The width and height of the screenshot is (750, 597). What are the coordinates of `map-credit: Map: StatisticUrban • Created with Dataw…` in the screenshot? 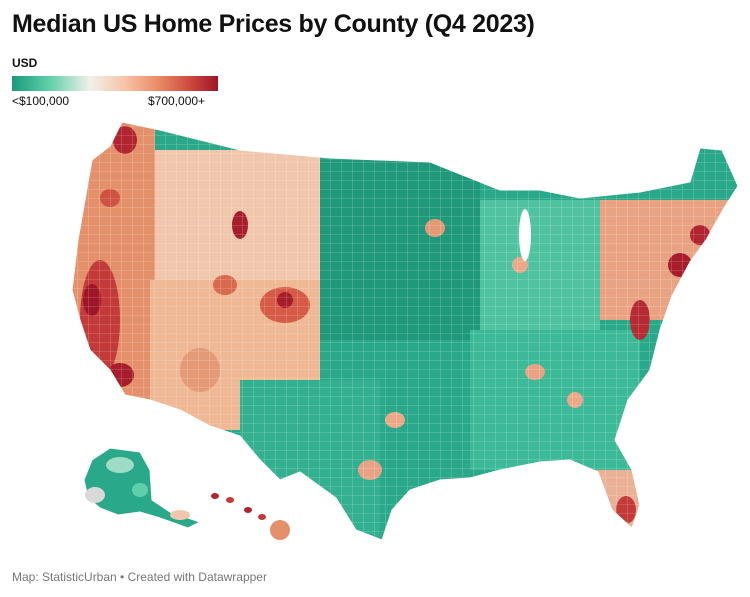 It's located at (139, 577).